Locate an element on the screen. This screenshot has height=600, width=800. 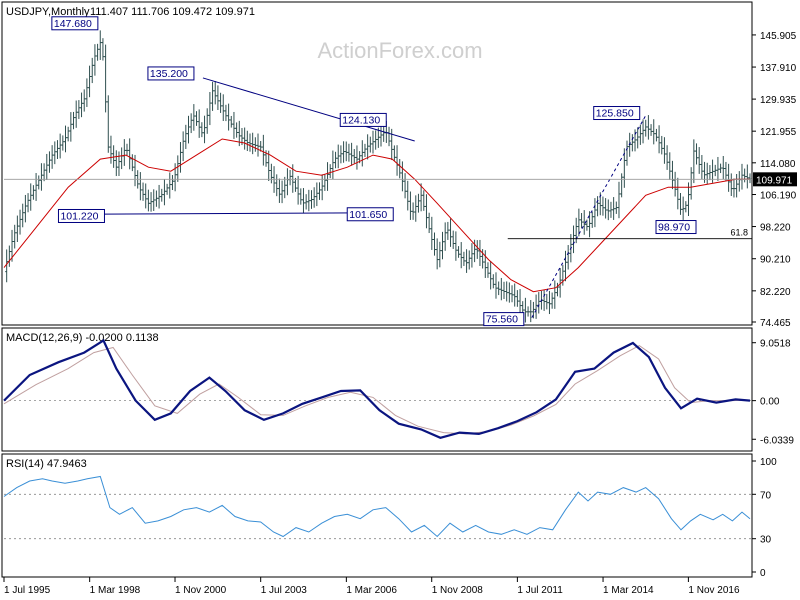
price-y-tick-label: 137.910 is located at coordinates (778, 68).